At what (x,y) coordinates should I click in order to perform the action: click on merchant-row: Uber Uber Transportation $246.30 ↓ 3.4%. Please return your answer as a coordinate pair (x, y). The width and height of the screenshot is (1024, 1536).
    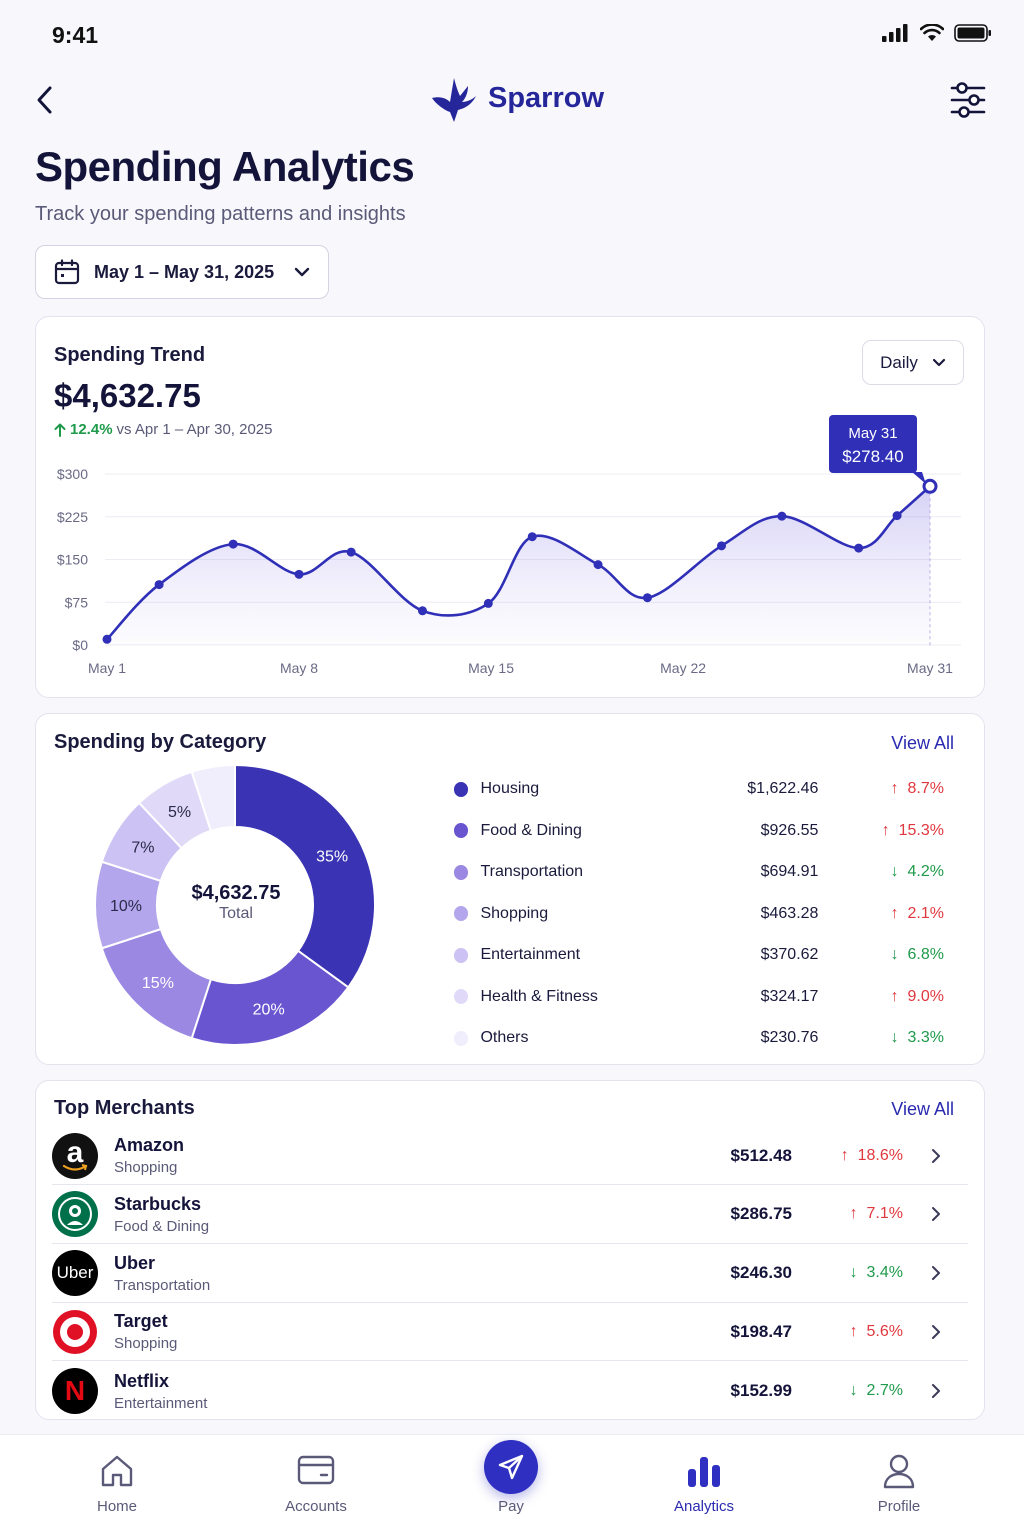
    Looking at the image, I should click on (510, 1274).